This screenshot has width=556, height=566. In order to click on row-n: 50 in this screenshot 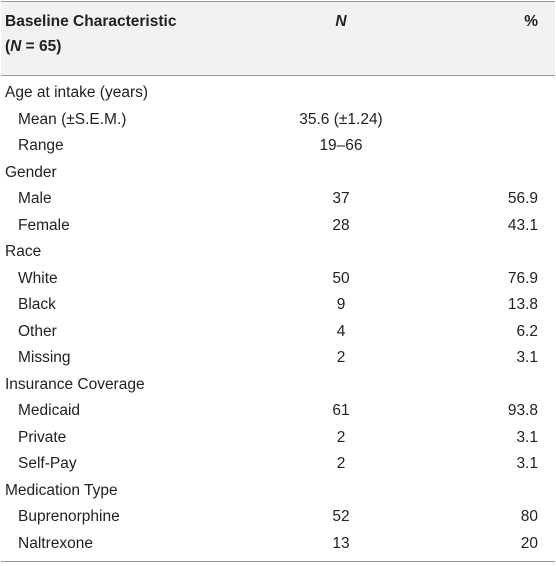, I will do `click(341, 278)`.